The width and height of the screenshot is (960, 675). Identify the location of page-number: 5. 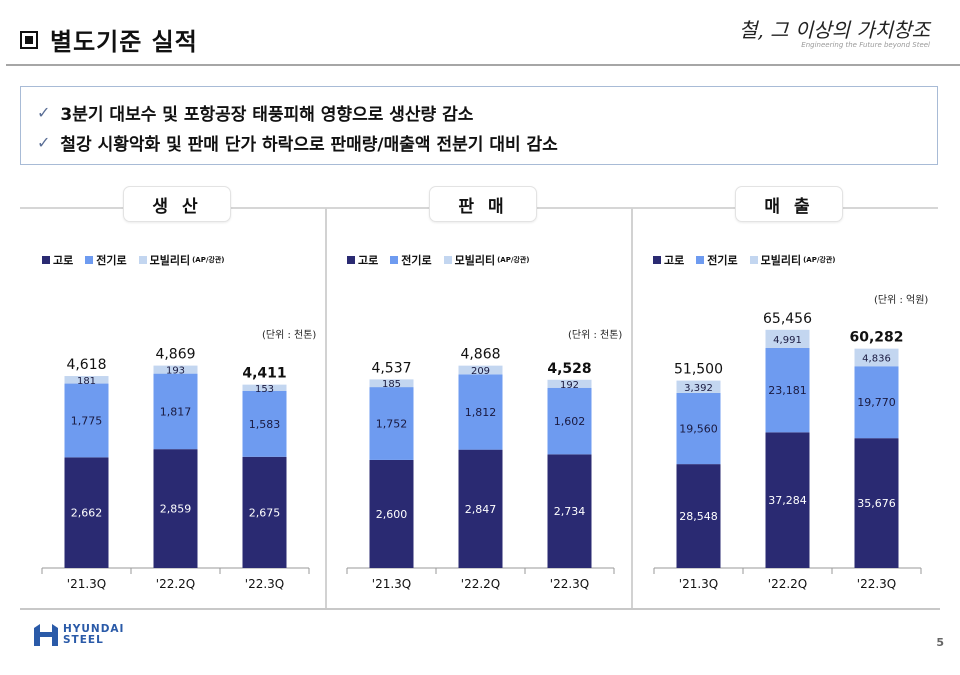
(940, 642).